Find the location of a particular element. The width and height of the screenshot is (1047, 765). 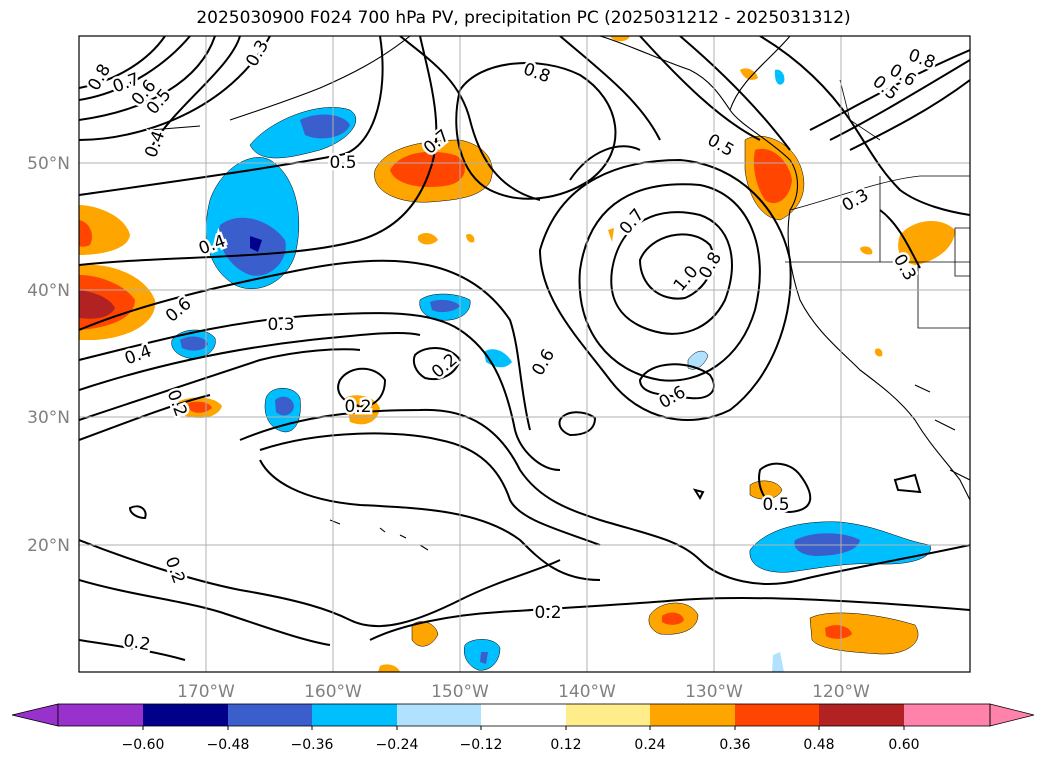

contour-label-halo: 0.3 is located at coordinates (280, 325).